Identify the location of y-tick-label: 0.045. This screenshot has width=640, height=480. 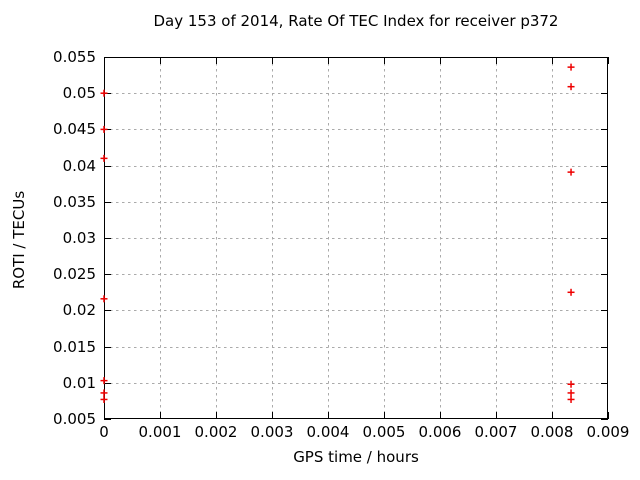
(74, 129).